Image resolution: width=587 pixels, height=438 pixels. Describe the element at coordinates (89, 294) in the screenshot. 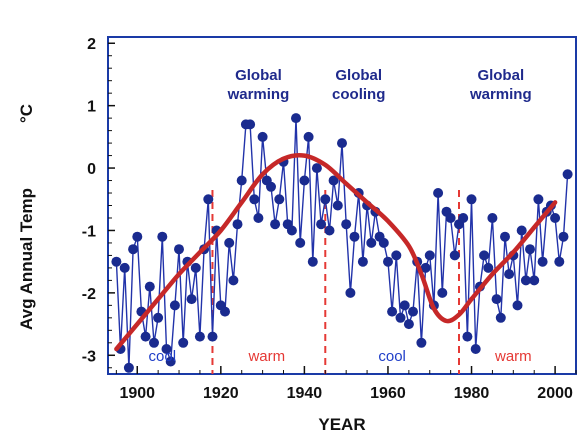

I see `y-tick-label: -2` at that location.